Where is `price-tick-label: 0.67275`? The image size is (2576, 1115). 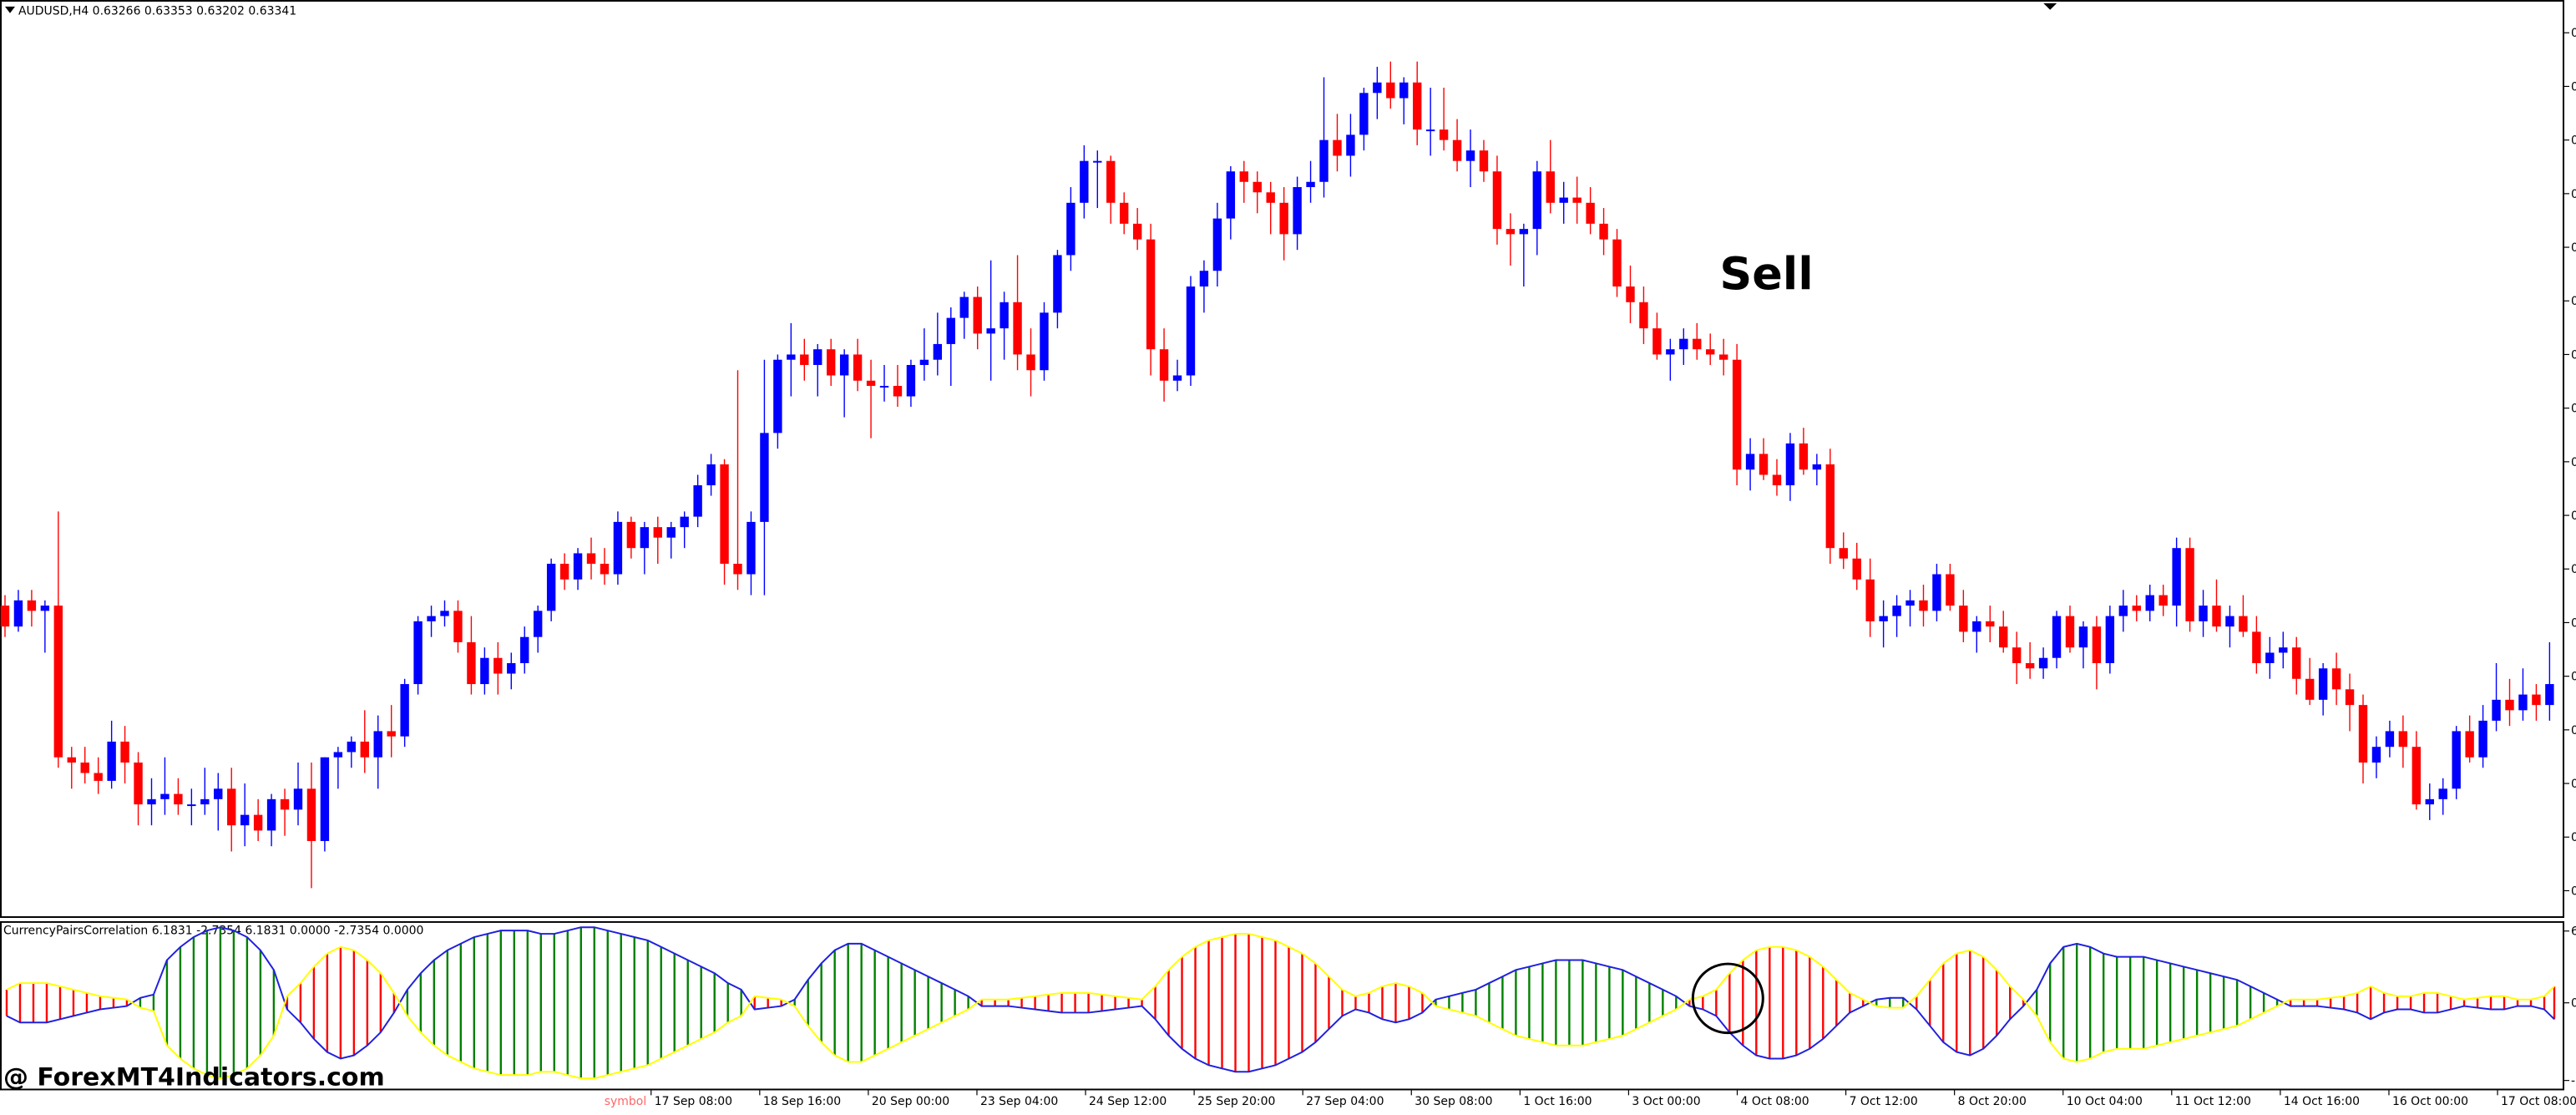 price-tick-label: 0.67275 is located at coordinates (2573, 623).